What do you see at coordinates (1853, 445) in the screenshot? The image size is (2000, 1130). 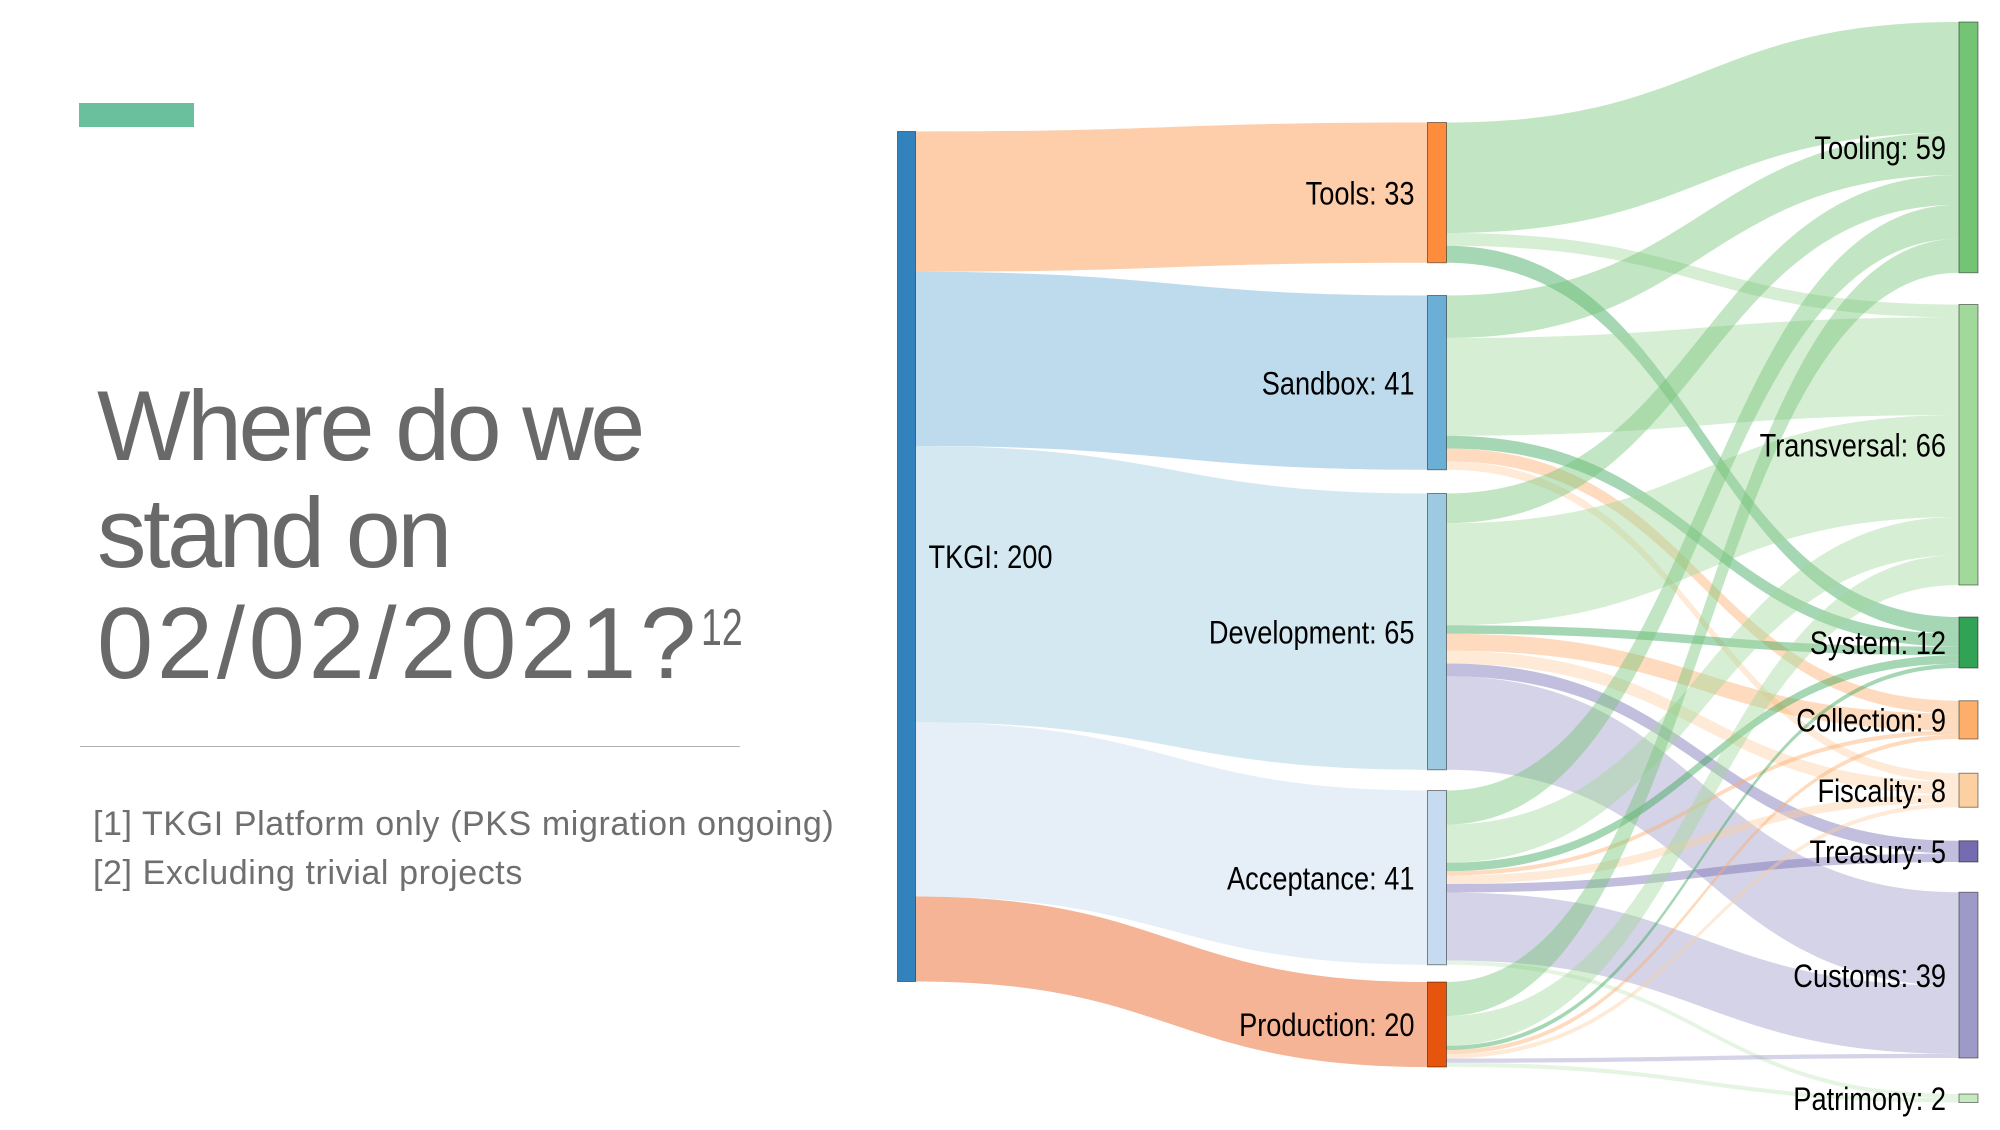 I see `svg-text: Transversal: 66` at bounding box center [1853, 445].